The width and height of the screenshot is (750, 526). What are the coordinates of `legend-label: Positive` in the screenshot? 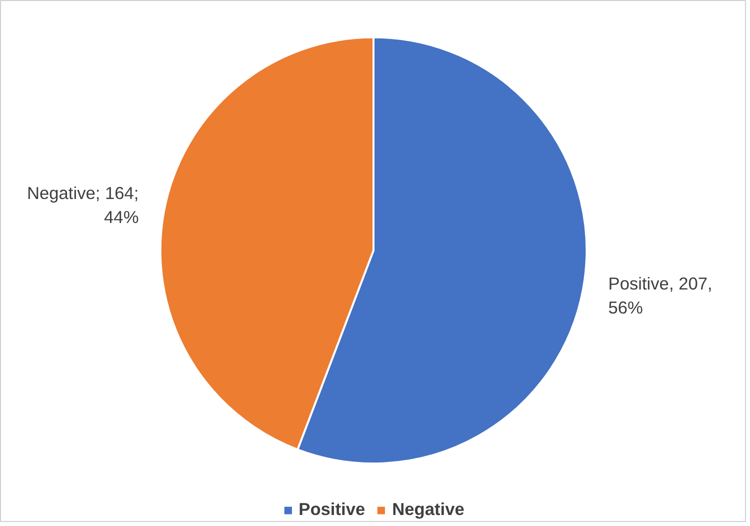 It's located at (332, 509).